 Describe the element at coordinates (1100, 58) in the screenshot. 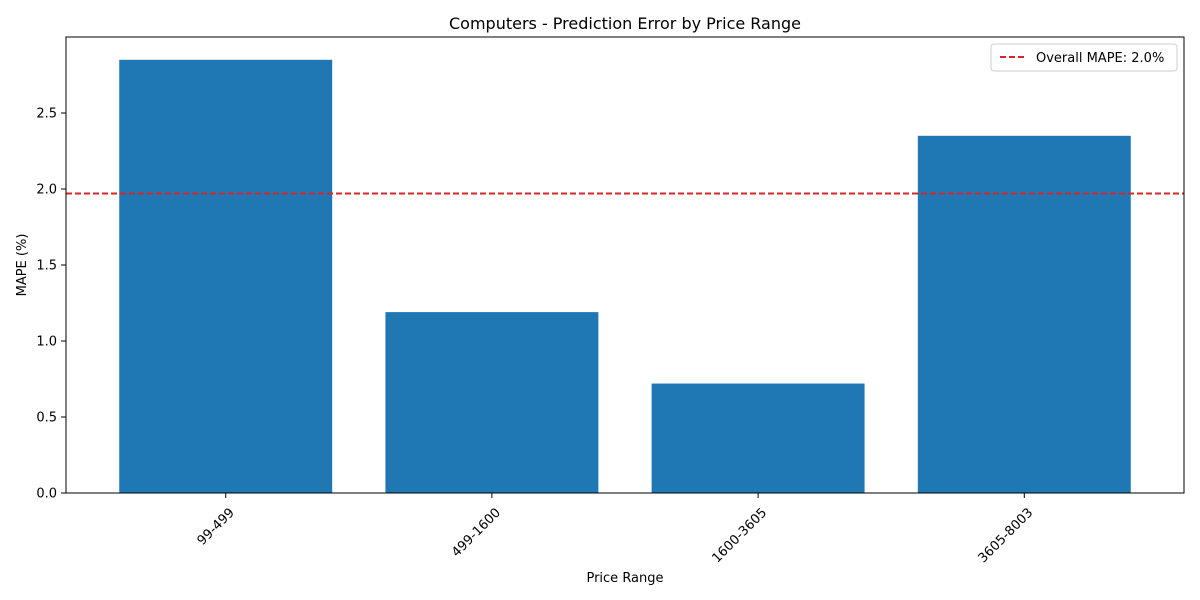

I see `legend-entry-label: Overall MAPE: 2.0%` at that location.